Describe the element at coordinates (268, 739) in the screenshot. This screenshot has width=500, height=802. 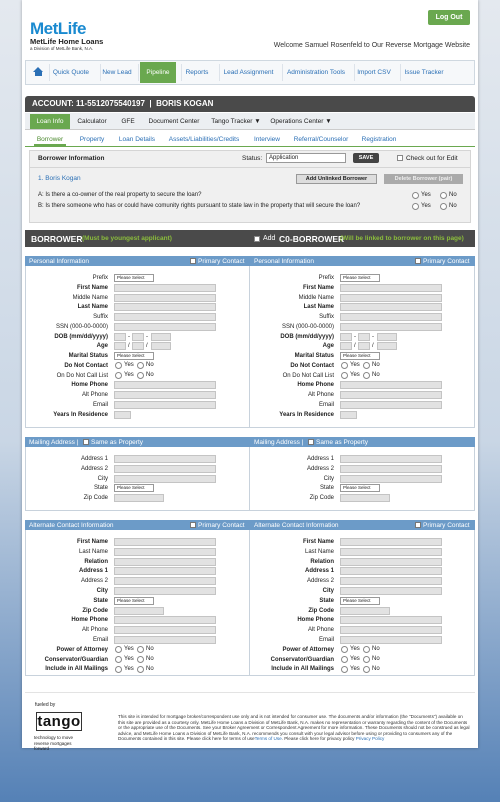
I see `terms-link: Terms of Use` at that location.